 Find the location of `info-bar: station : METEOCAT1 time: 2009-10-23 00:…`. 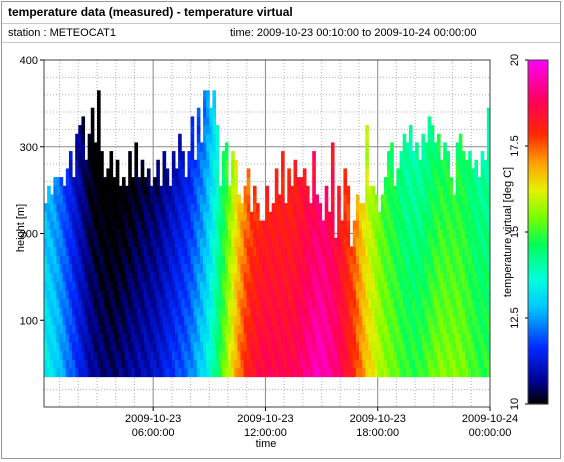

info-bar: station : METEOCAT1 time: 2009-10-23 00:… is located at coordinates (281, 33).